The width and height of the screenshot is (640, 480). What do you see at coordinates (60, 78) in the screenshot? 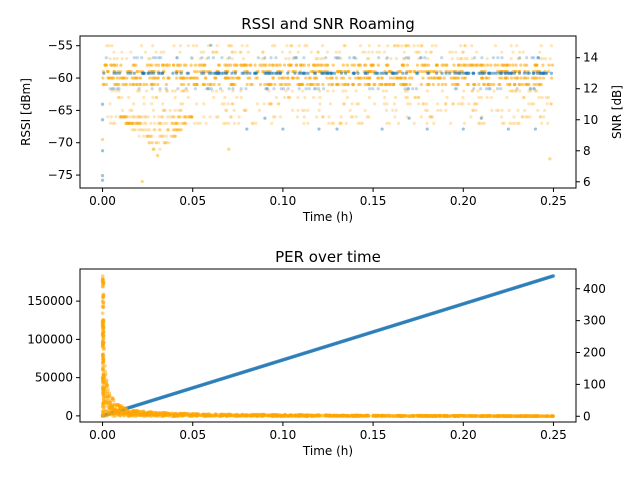
I see `y-tick-label: −60` at bounding box center [60, 78].